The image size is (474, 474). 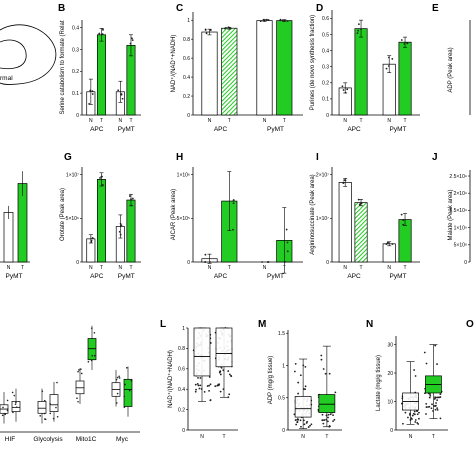 What do you see at coordinates (221, 276) in the screenshot?
I see `group-label-H: APC` at bounding box center [221, 276].